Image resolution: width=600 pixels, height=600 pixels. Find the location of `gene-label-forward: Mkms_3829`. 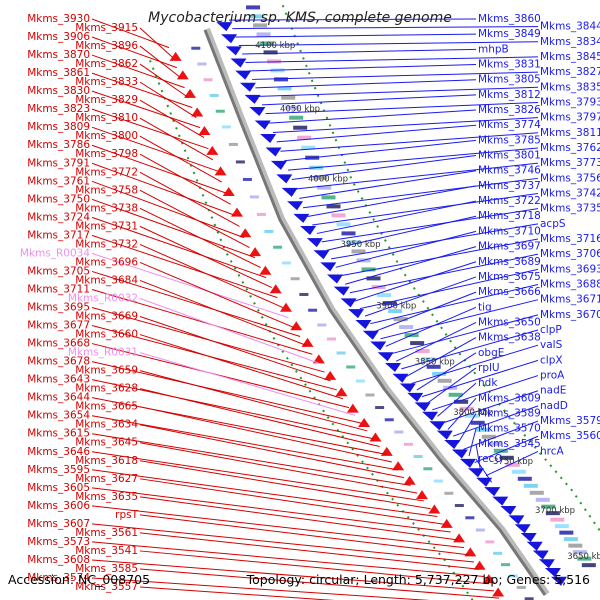

gene-label-forward: Mkms_3829 is located at coordinates (106, 100).